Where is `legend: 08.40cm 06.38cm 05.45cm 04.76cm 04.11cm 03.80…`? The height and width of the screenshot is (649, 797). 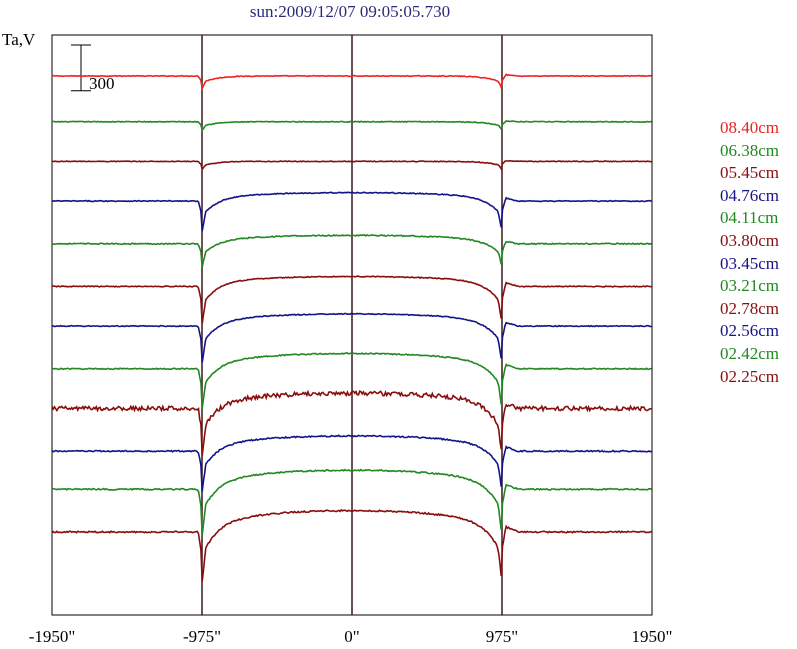 legend: 08.40cm 06.38cm 05.45cm 04.76cm 04.11cm 03.80… is located at coordinates (749, 252).